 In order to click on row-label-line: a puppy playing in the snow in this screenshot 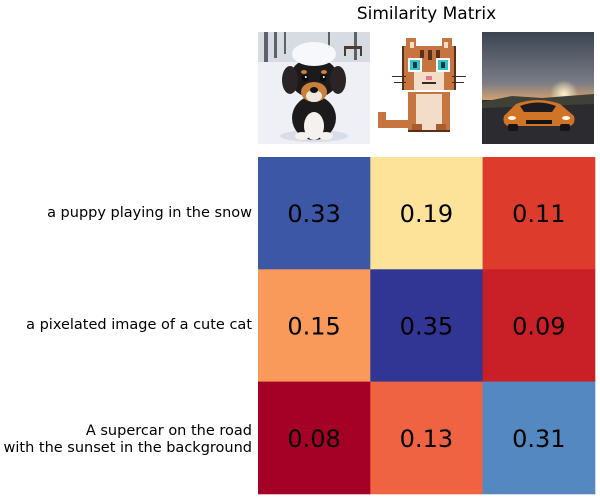, I will do `click(149, 213)`.